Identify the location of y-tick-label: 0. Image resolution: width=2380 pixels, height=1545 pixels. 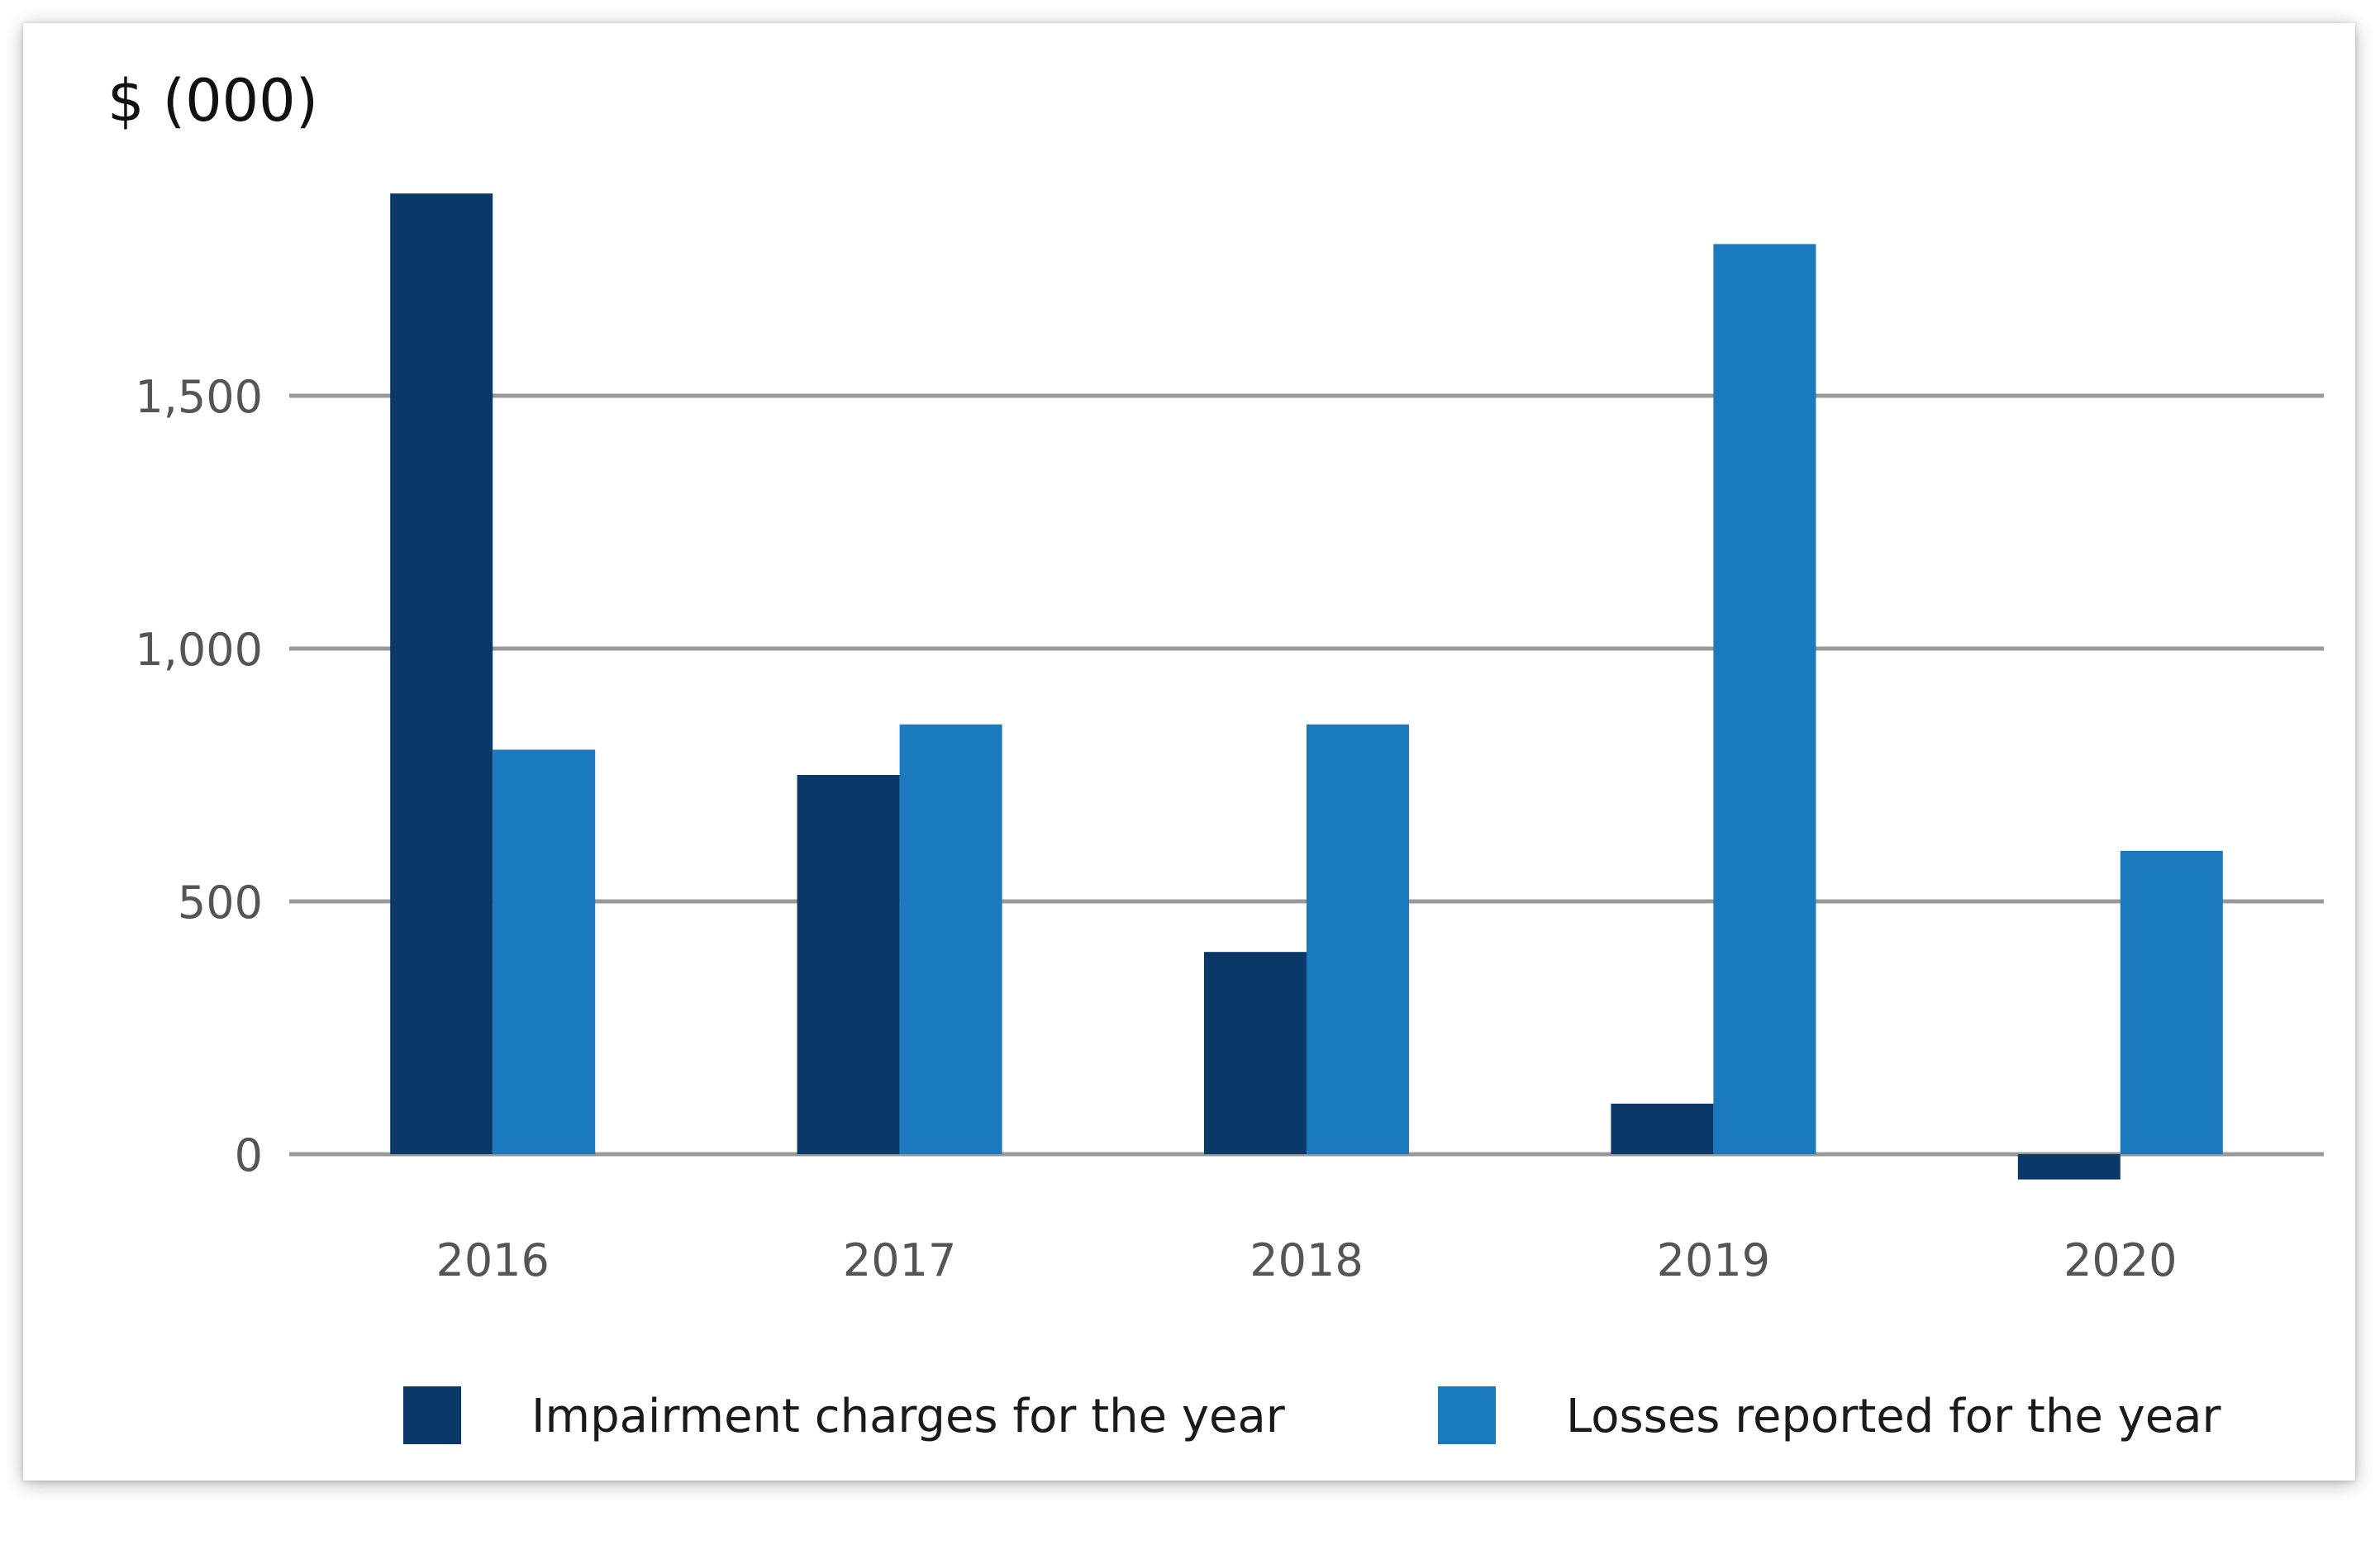
(249, 1155).